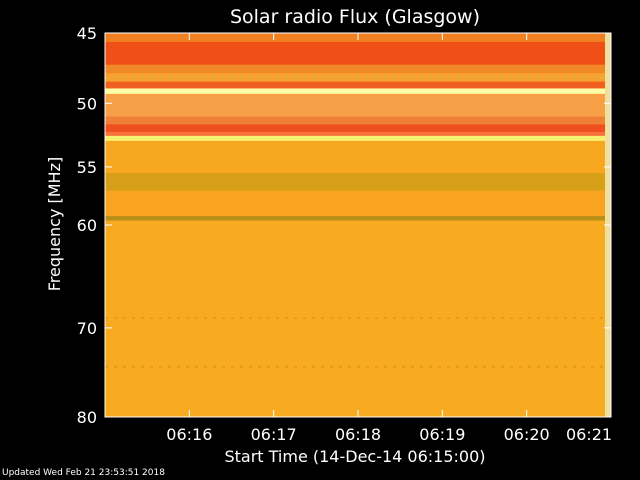 This screenshot has width=640, height=480. What do you see at coordinates (354, 456) in the screenshot?
I see `x-axis-label: Start Time (14-Dec-14 06:15:00)` at bounding box center [354, 456].